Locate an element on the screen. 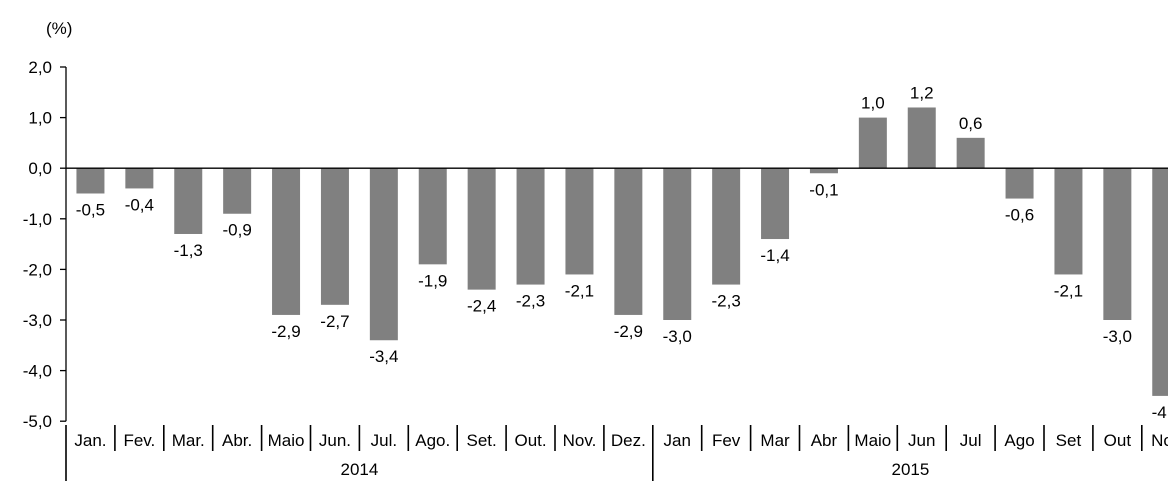 This screenshot has width=1168, height=481. y-tick-label: -2,0 is located at coordinates (37, 269).